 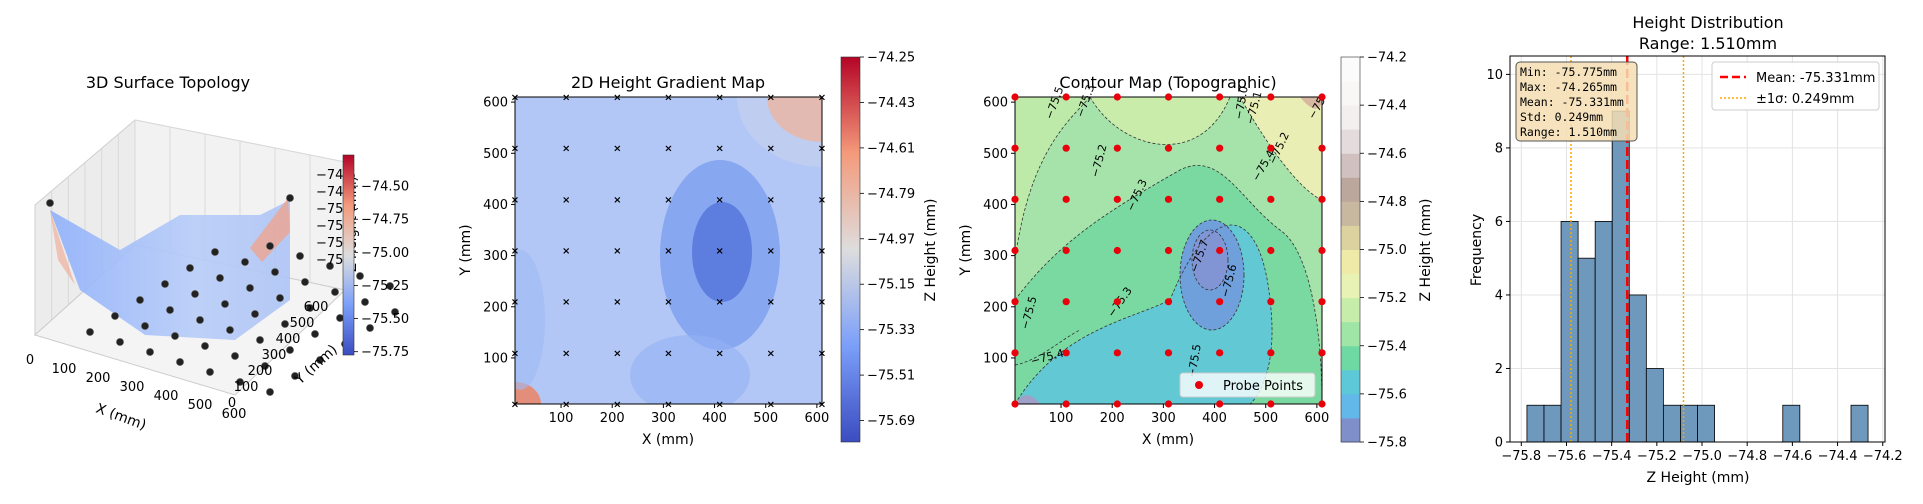 I want to click on histogram-x-tick: −75.8, so click(x=1521, y=456).